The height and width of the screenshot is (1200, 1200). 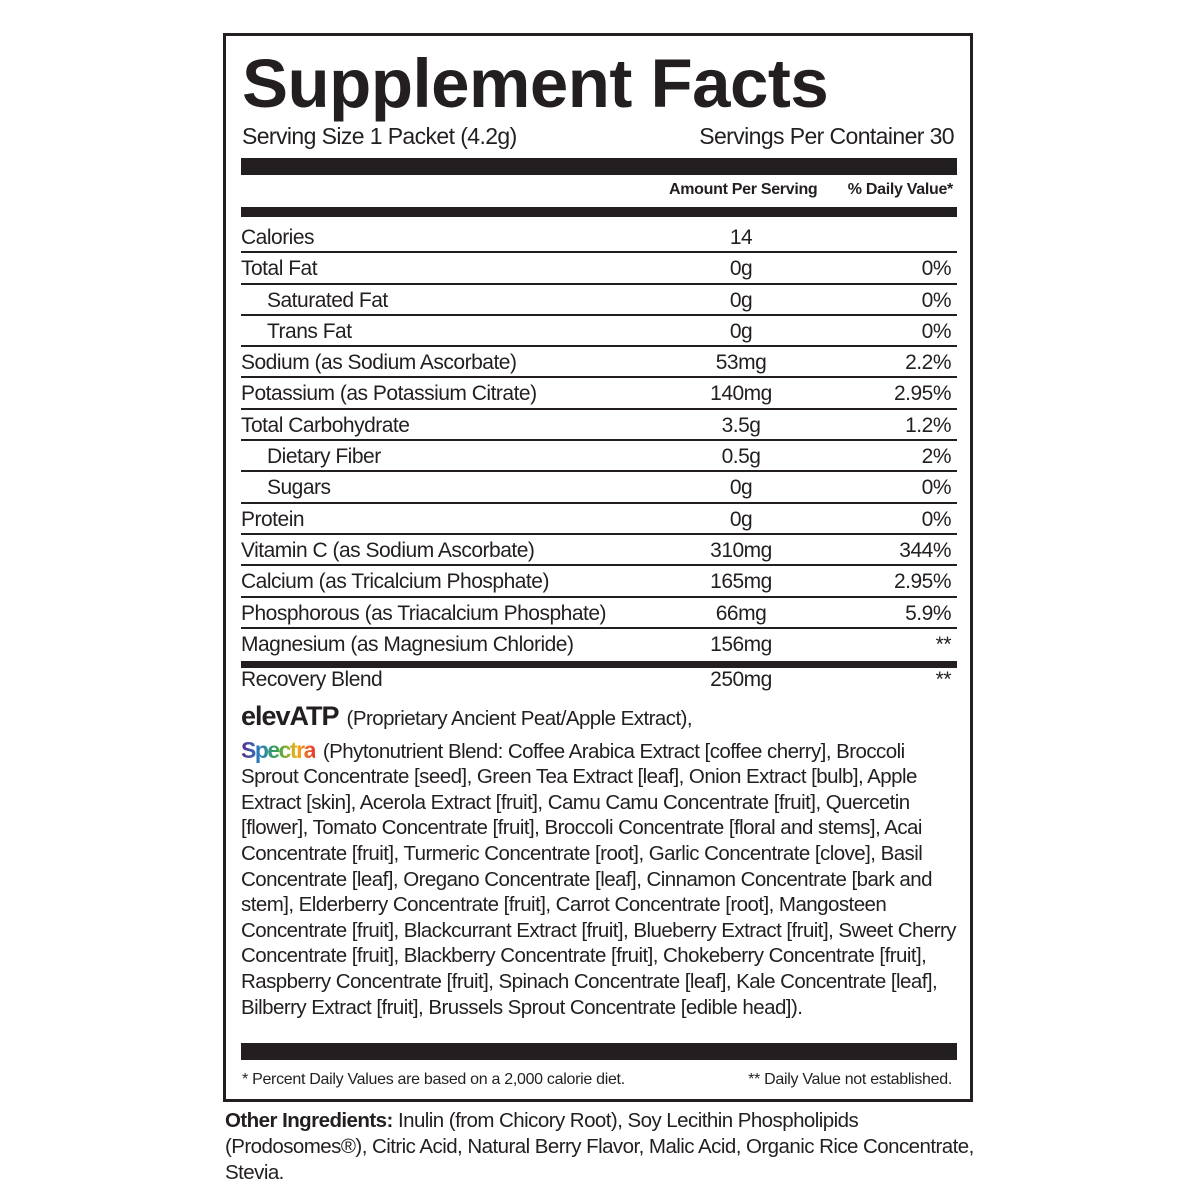 I want to click on nutrient-row: Saturated Fat 0g 0%, so click(x=599, y=300).